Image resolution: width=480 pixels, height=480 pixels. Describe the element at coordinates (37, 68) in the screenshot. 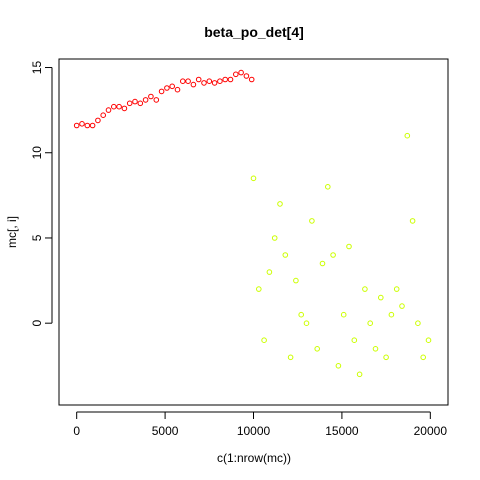

I see `y-tick-label: 15` at that location.